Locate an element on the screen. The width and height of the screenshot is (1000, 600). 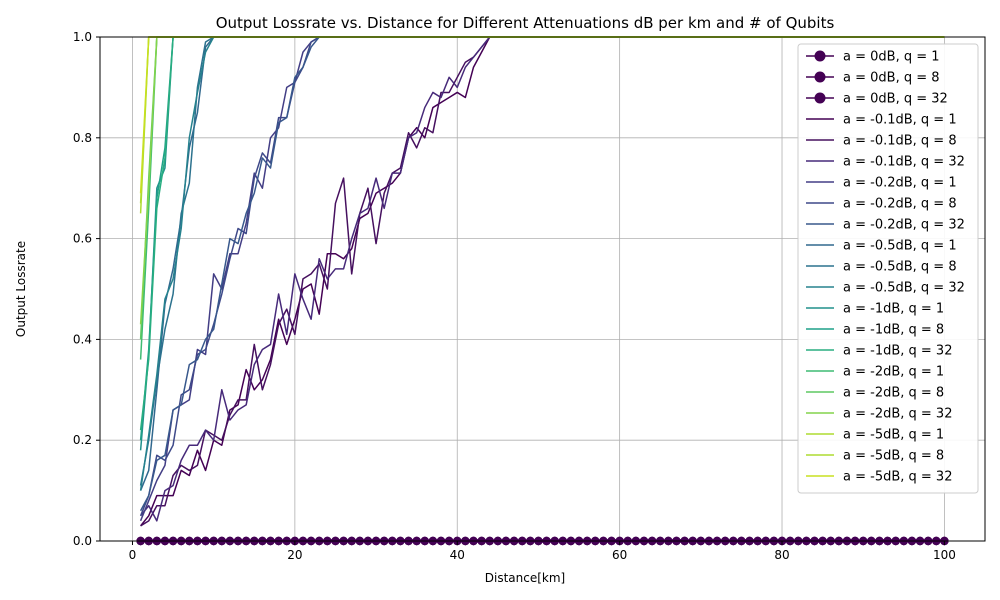
legend-label: a = 0dB, q = 32 is located at coordinates (895, 99).